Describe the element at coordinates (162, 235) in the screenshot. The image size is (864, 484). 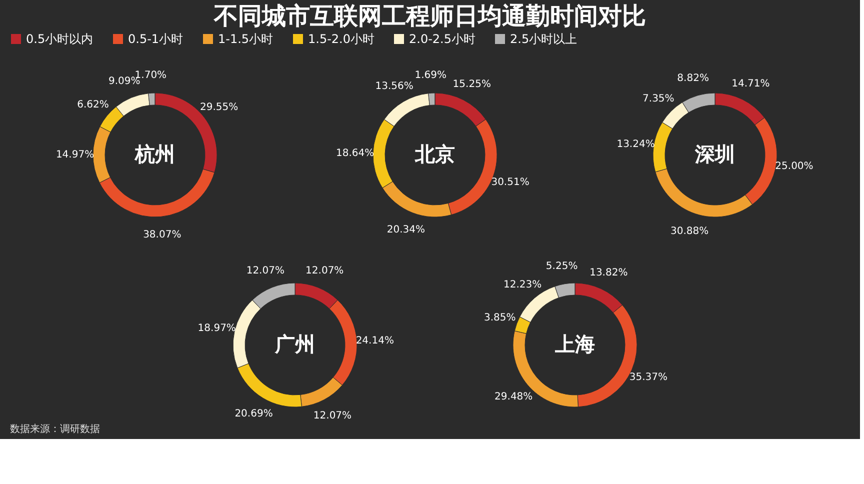
I see `data-label: 38.07%` at that location.